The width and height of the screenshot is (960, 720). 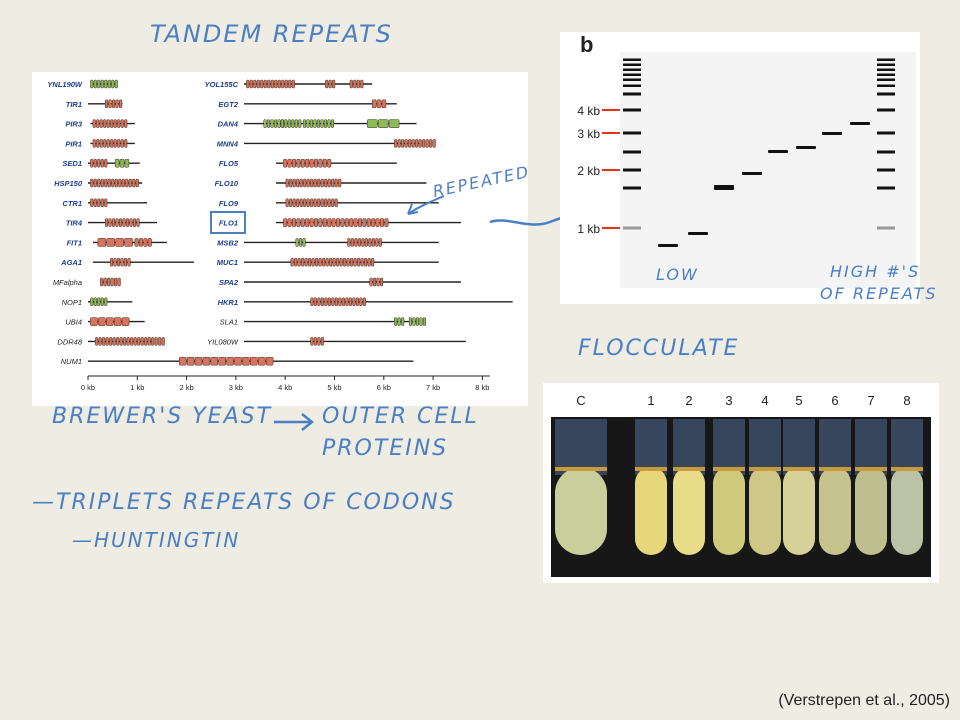 I want to click on triplet-repeats-note: —TRIPLETS REPEATS OF CODONS, so click(x=244, y=502).